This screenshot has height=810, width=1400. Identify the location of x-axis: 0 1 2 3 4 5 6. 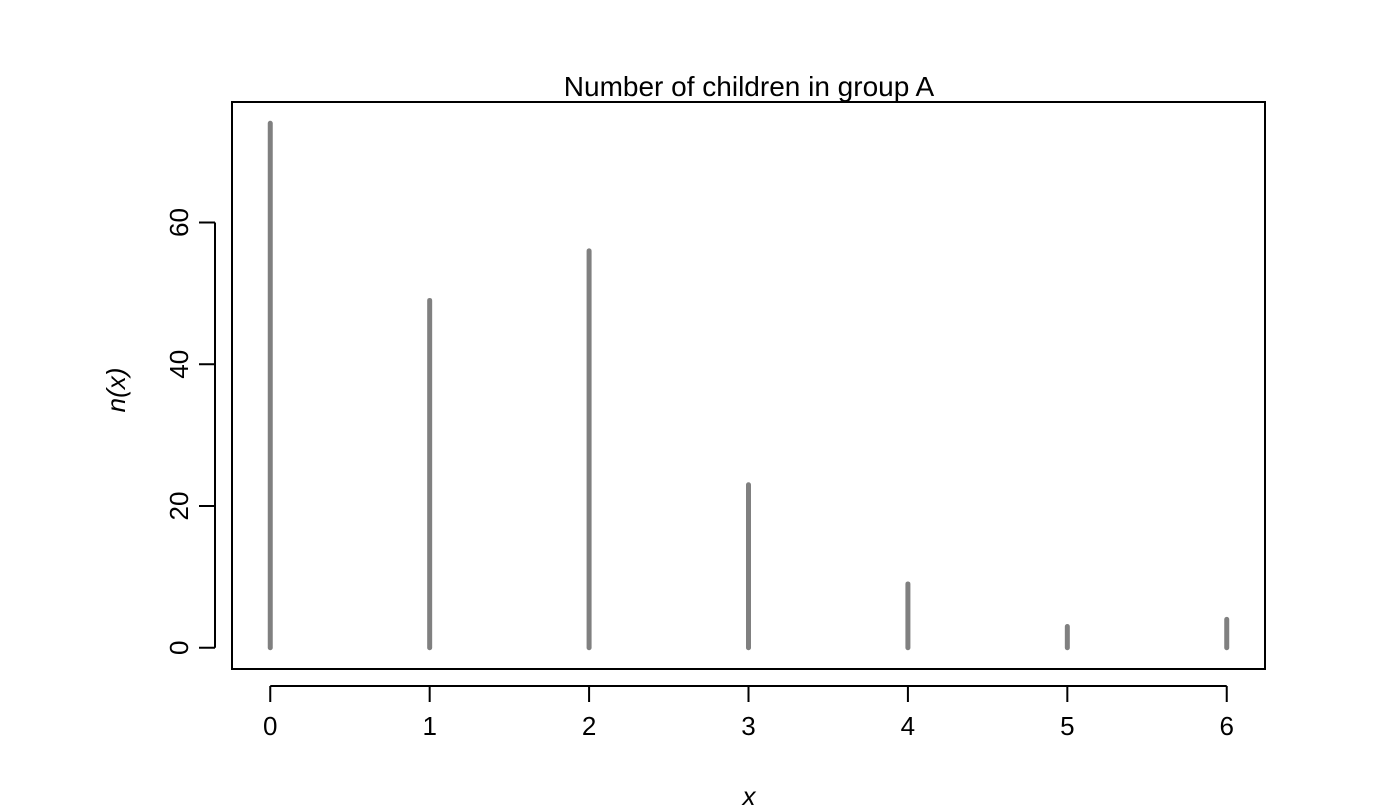
(748, 713).